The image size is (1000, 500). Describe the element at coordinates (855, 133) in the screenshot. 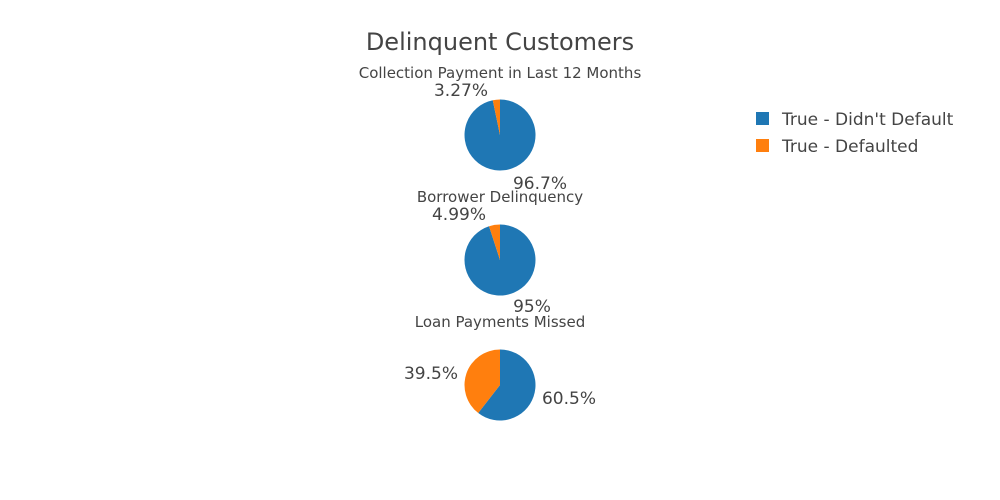

I see `legend: True - Didn't Default True - Defaulted` at that location.